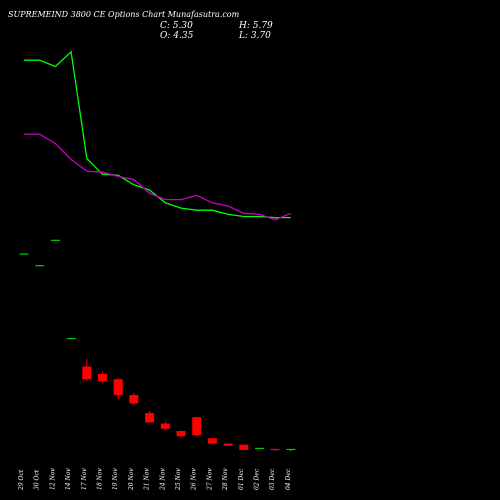 The width and height of the screenshot is (500, 500). I want to click on x-tick-label: 03 Dec, so click(272, 479).